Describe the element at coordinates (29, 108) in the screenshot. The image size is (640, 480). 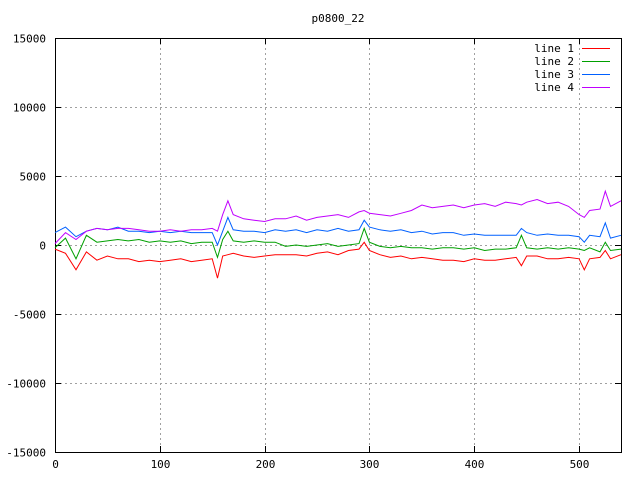
I see `y-tick-label: 10000` at that location.